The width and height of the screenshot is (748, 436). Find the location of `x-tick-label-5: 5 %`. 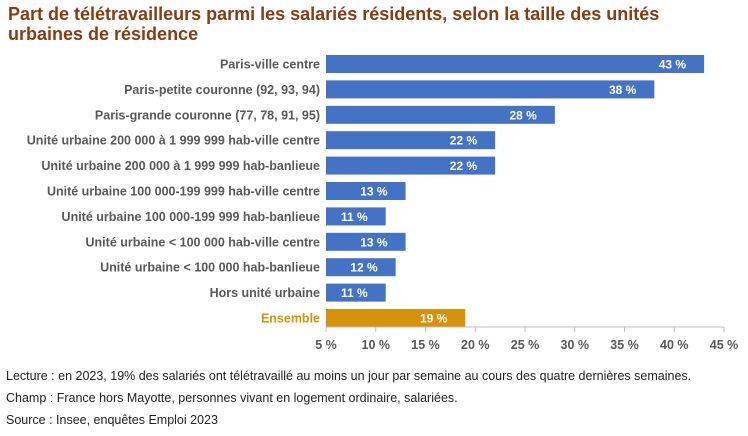

x-tick-label-5: 5 % is located at coordinates (326, 345).